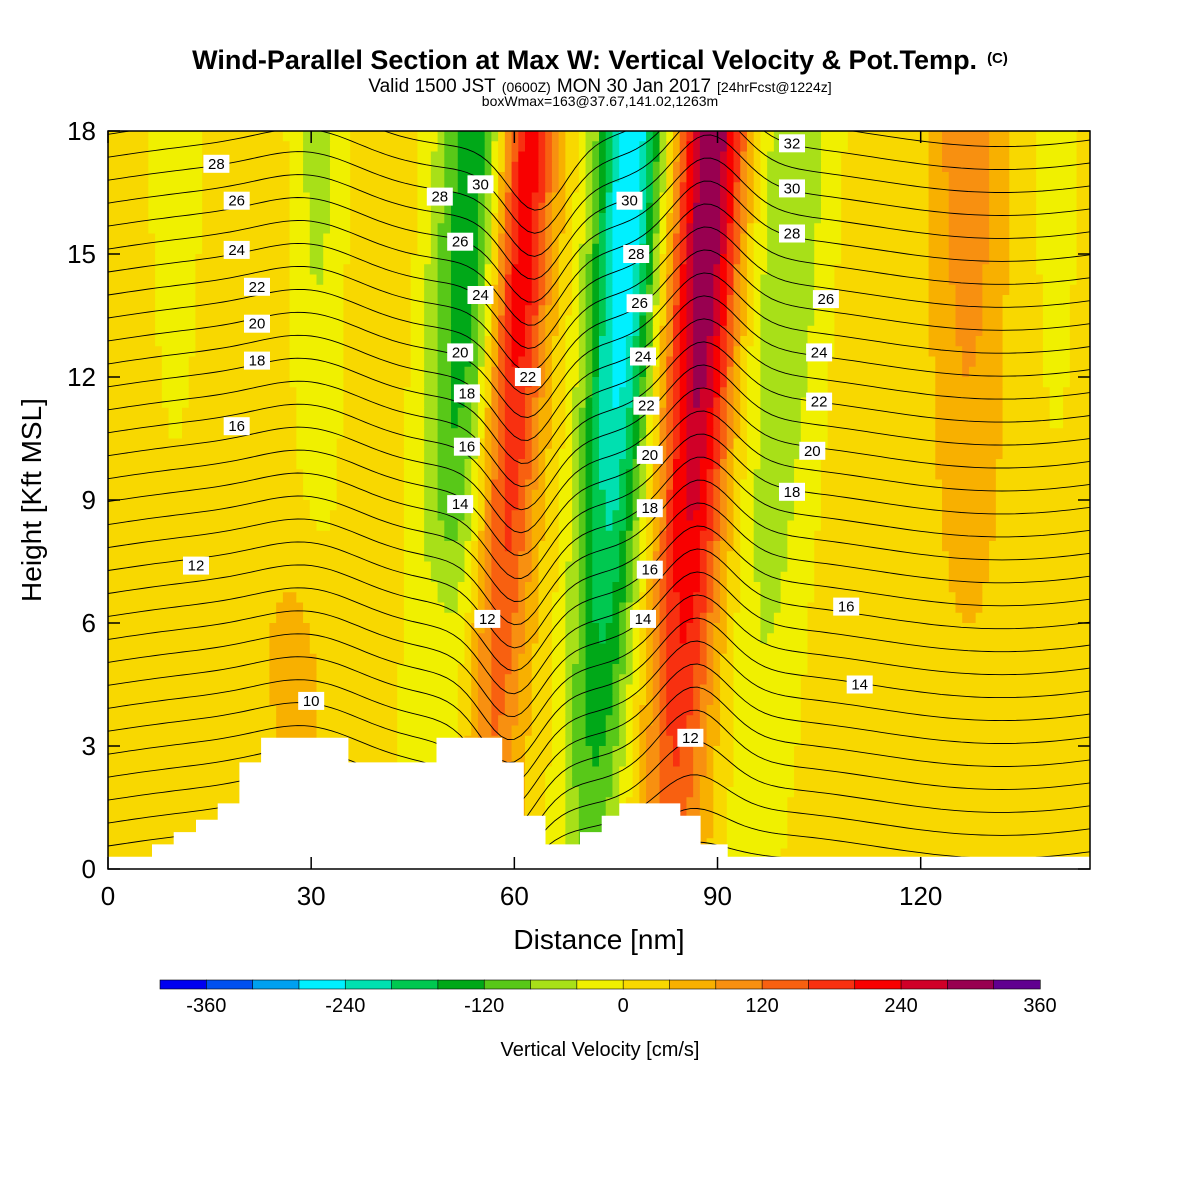 The width and height of the screenshot is (1200, 1200). Describe the element at coordinates (826, 299) in the screenshot. I see `contour-label: 26` at that location.